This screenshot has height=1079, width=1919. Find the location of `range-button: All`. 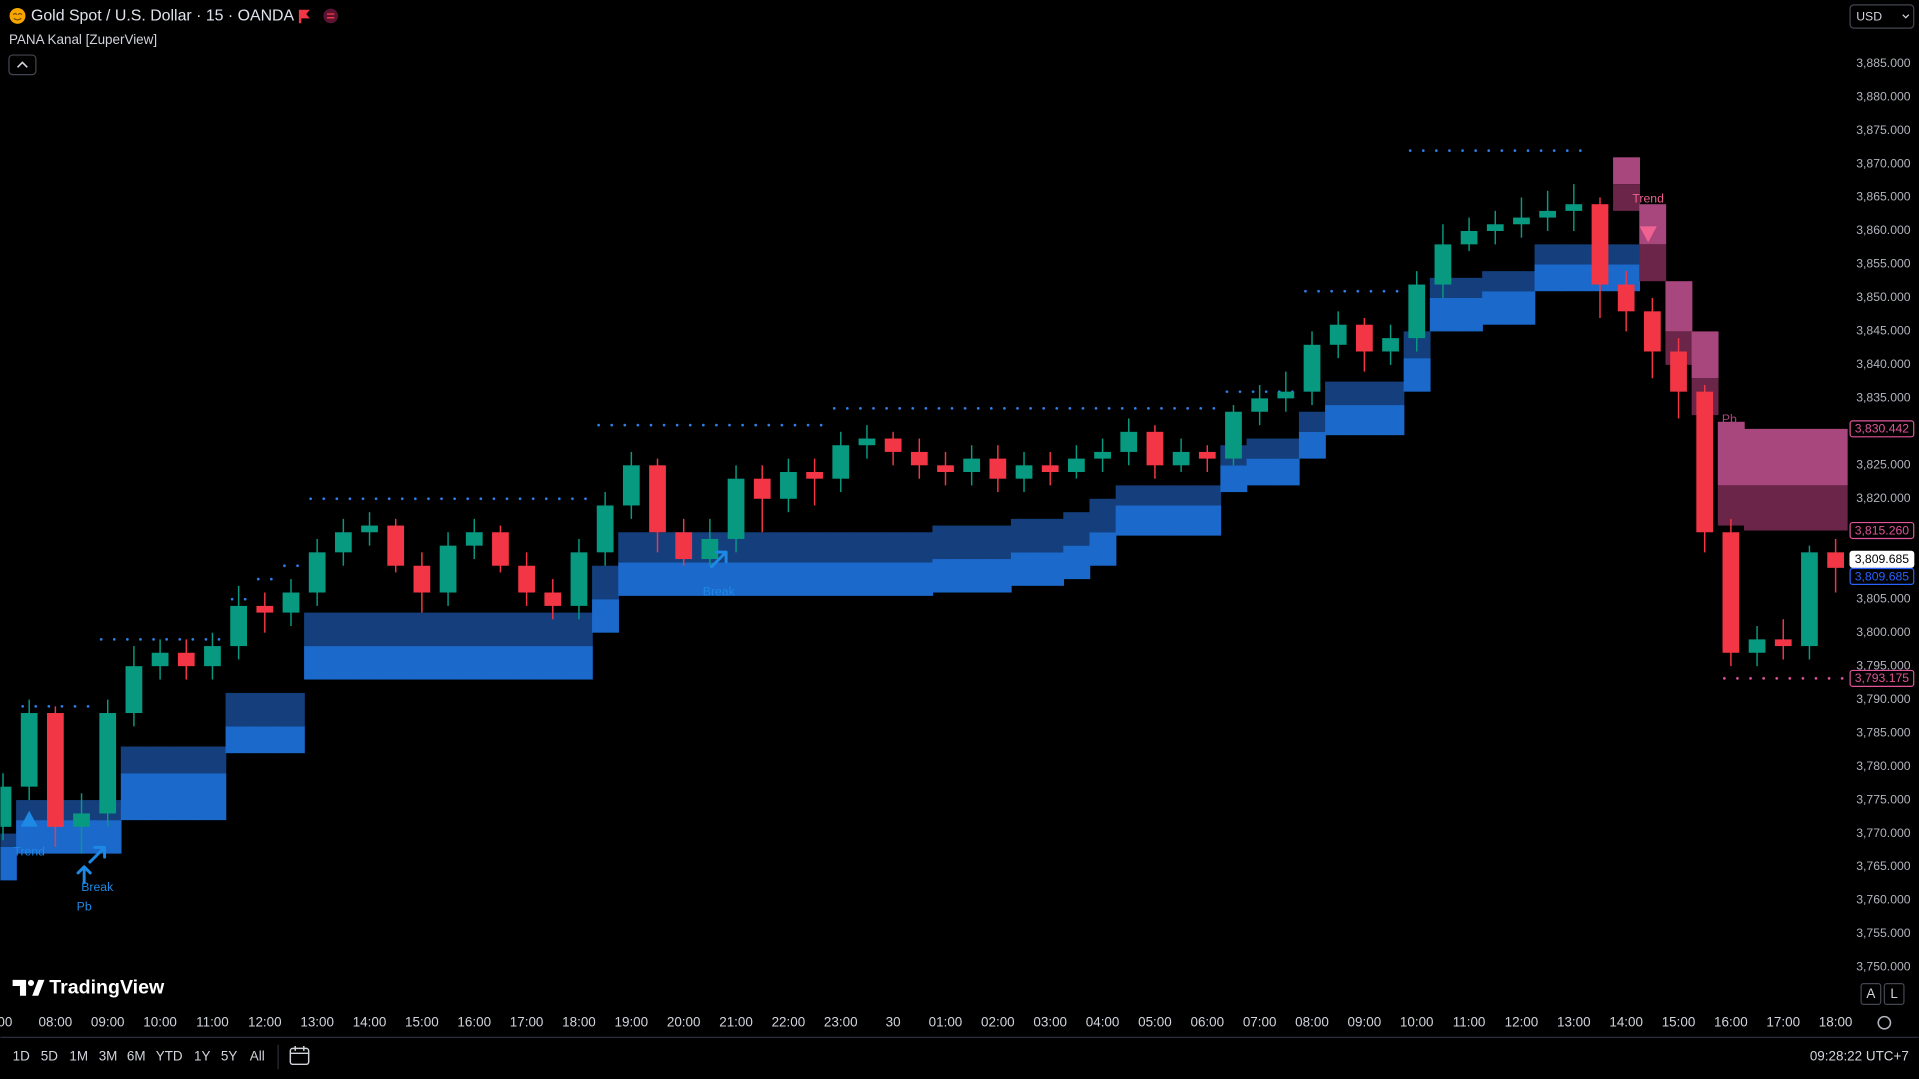

range-button: All is located at coordinates (257, 1056).